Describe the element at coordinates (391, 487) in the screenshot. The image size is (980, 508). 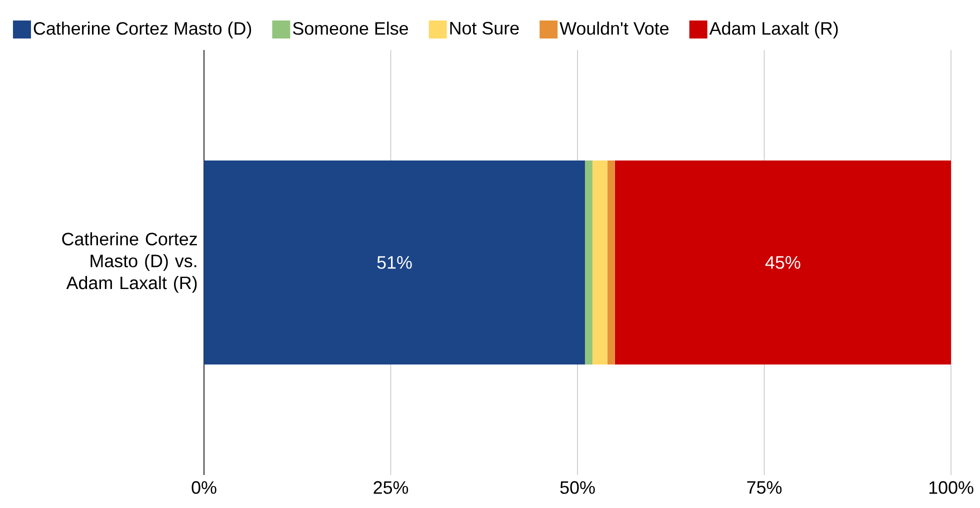
I see `x-tick-label: 25%` at that location.